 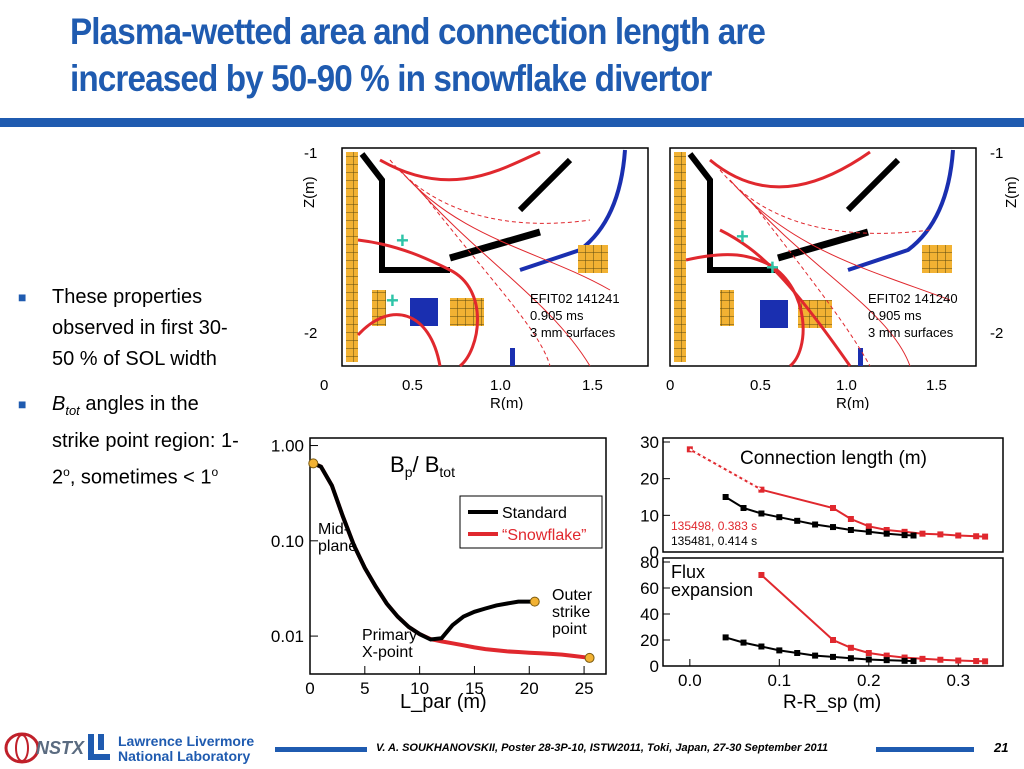 I want to click on chart-title: Bp/ Btot, so click(x=422, y=466).